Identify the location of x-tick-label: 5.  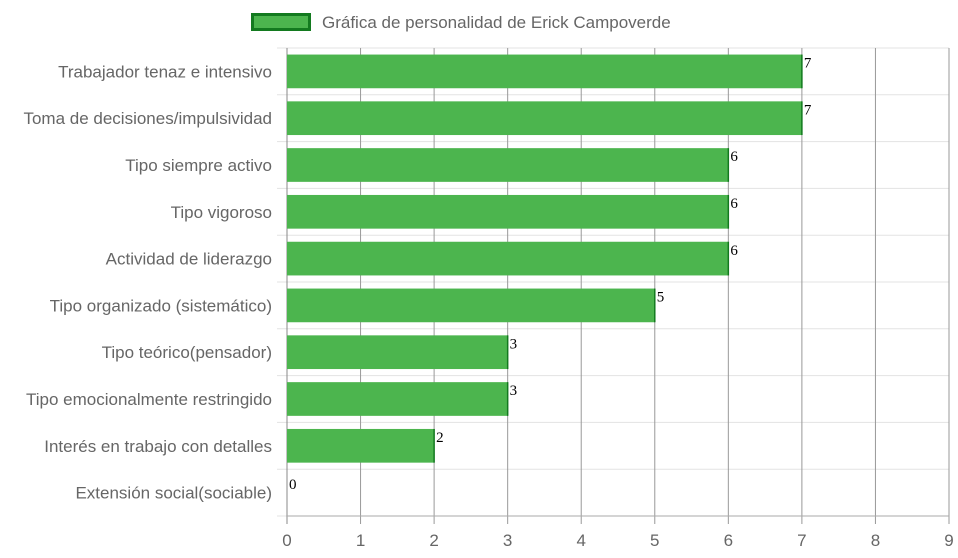
(654, 540).